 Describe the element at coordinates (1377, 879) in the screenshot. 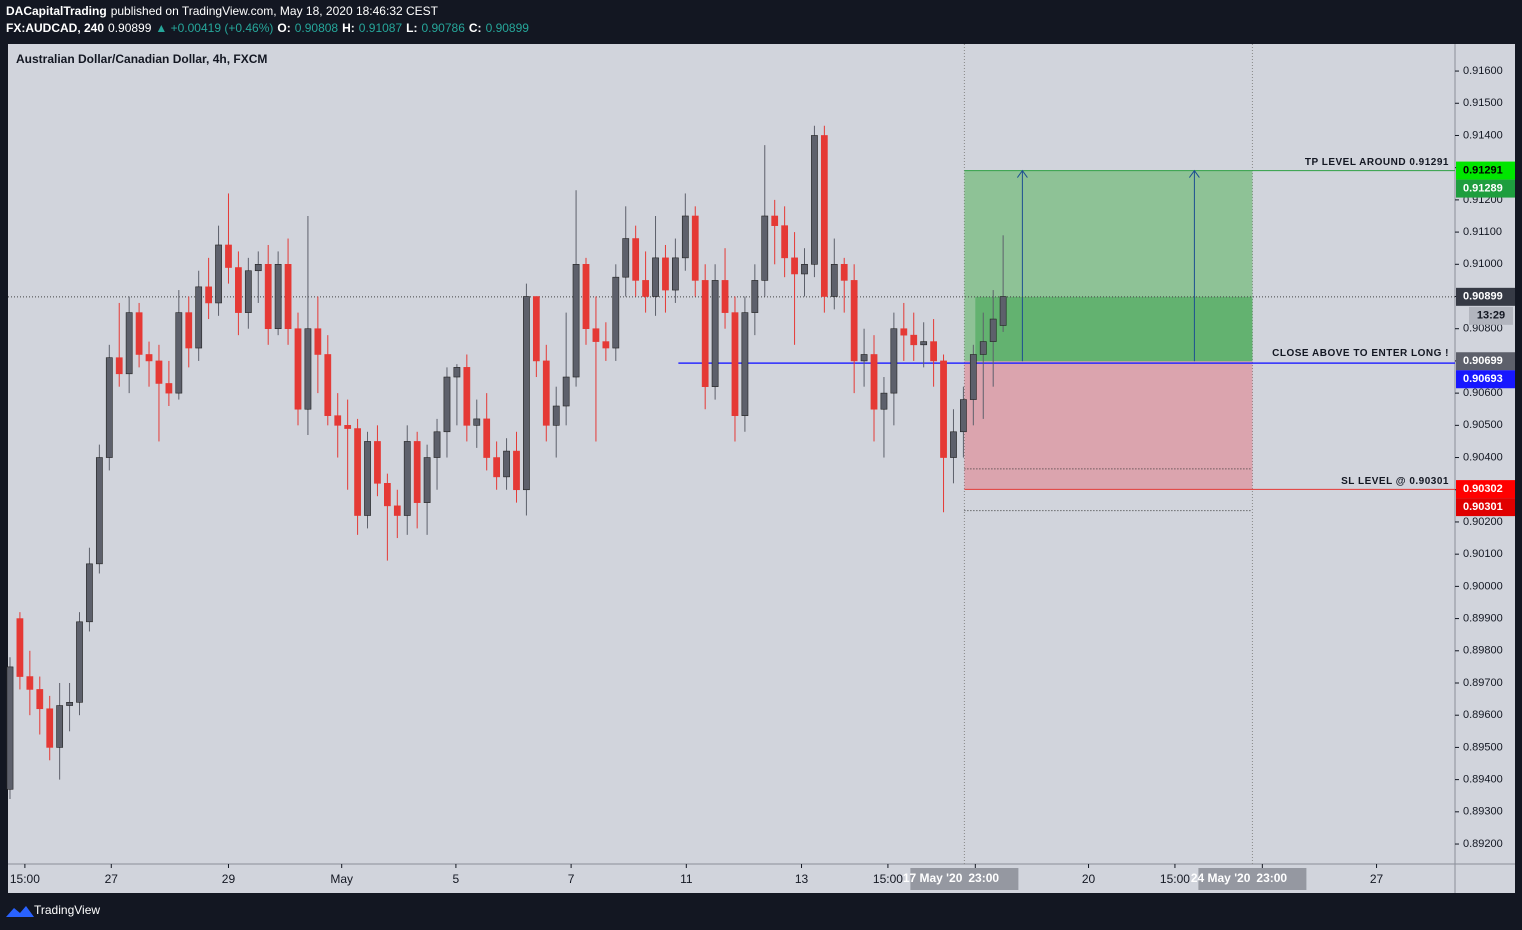

I see `x-tick-label: 27` at that location.